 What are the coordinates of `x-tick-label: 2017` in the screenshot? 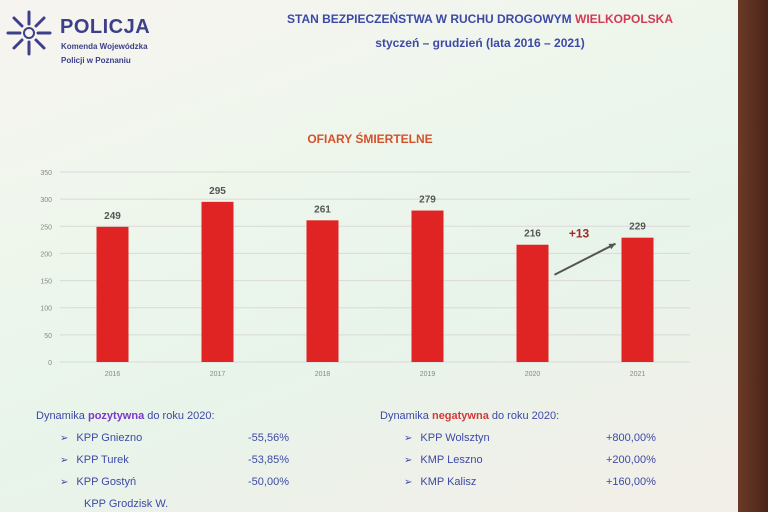 It's located at (218, 374).